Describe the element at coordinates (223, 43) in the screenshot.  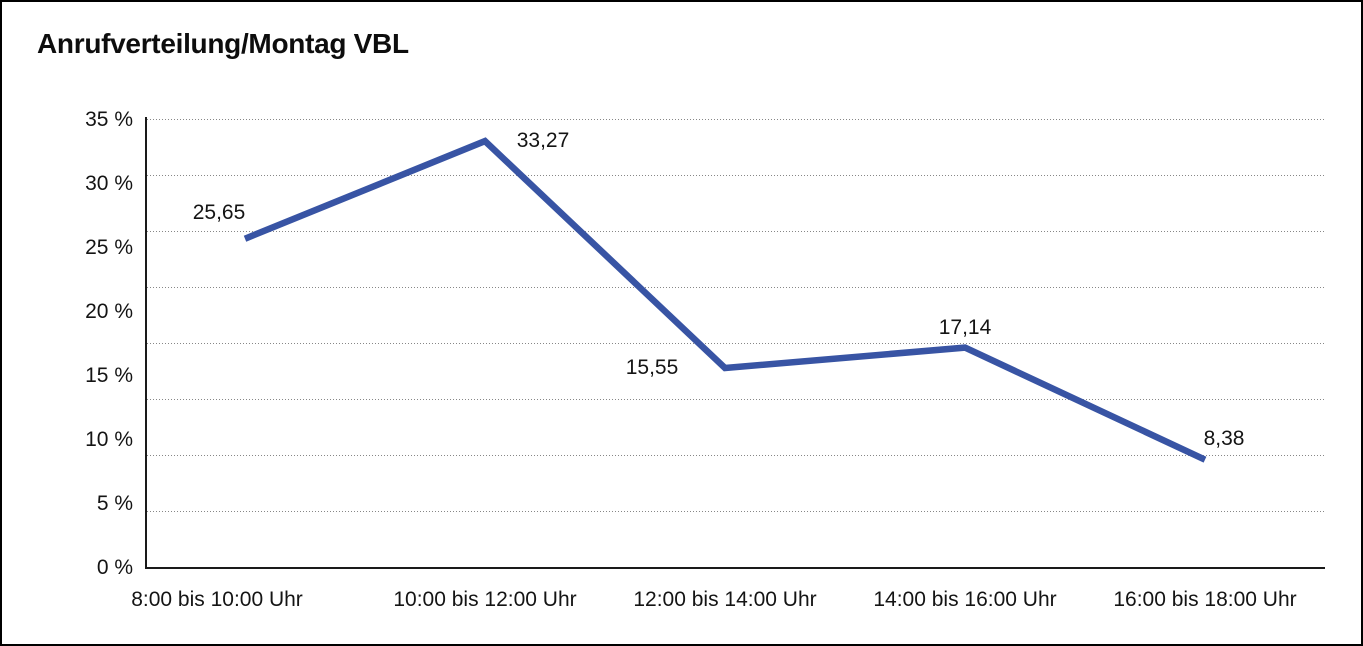
I see `chart-title: Anrufverteilung/Montag VBL` at that location.